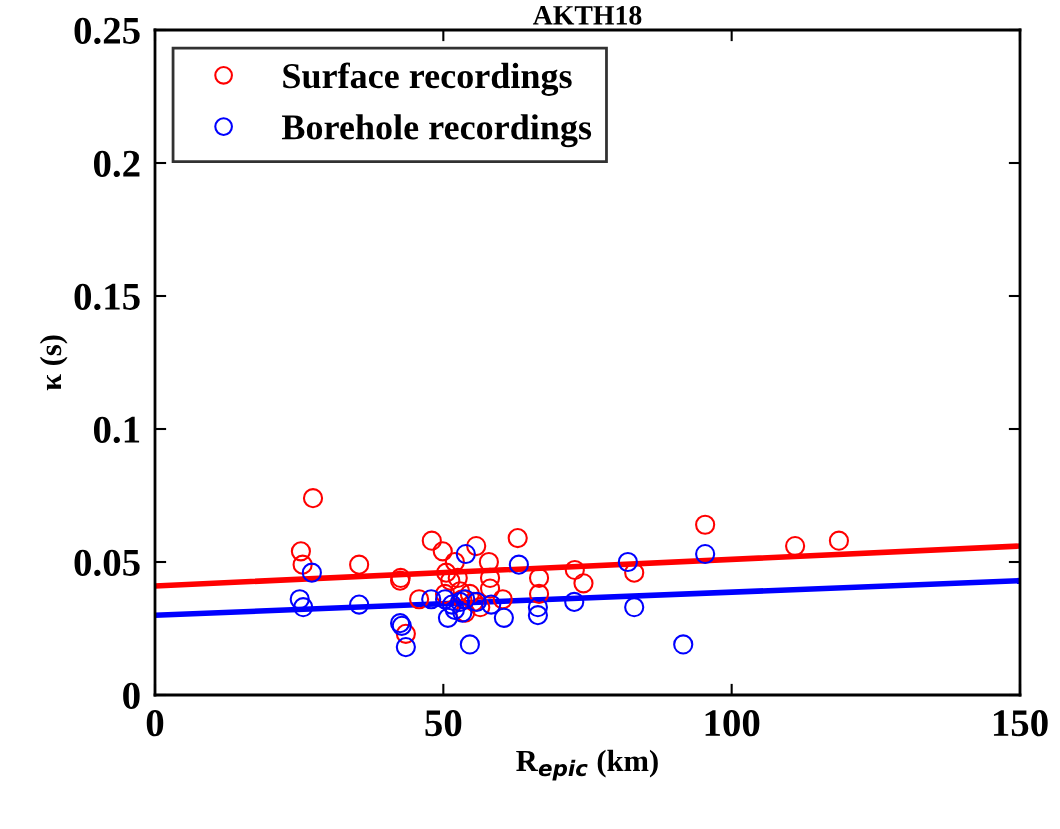 This screenshot has width=1060, height=829. What do you see at coordinates (131, 695) in the screenshot?
I see `y-tick-label: 0` at bounding box center [131, 695].